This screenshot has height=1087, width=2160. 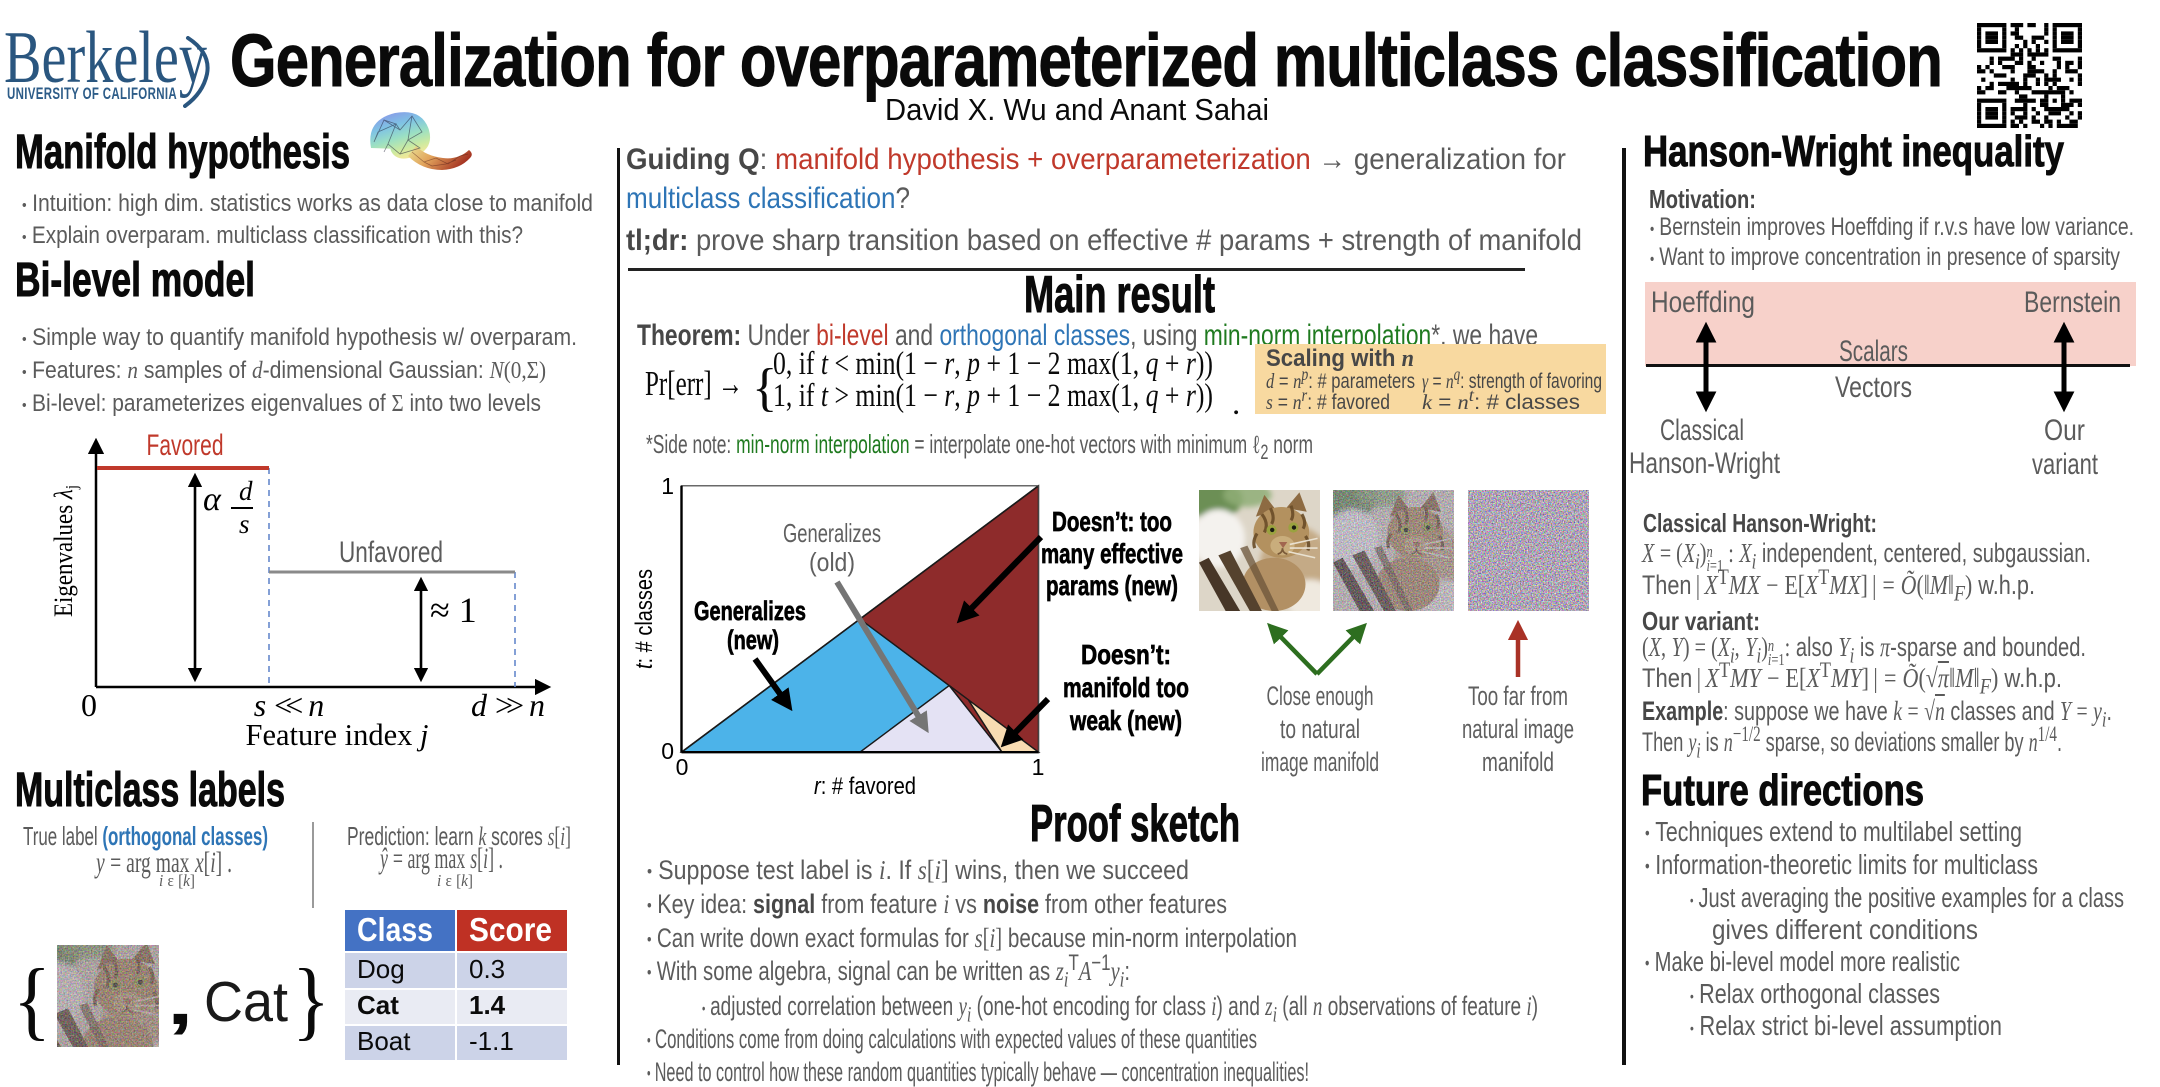 What do you see at coordinates (1112, 521) in the screenshot?
I see `svg-text: Doesn’t: too` at bounding box center [1112, 521].